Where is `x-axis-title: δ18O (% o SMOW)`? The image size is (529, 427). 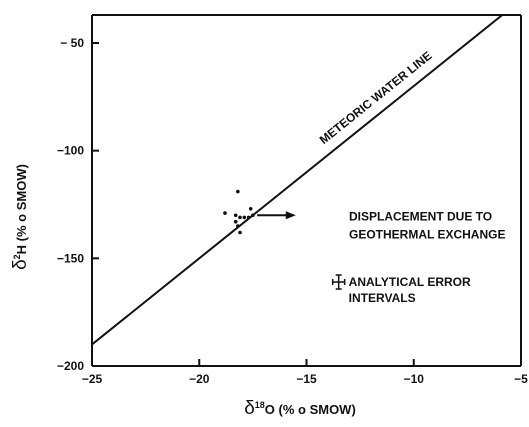 x-axis-title: δ18O (% o SMOW) is located at coordinates (300, 408).